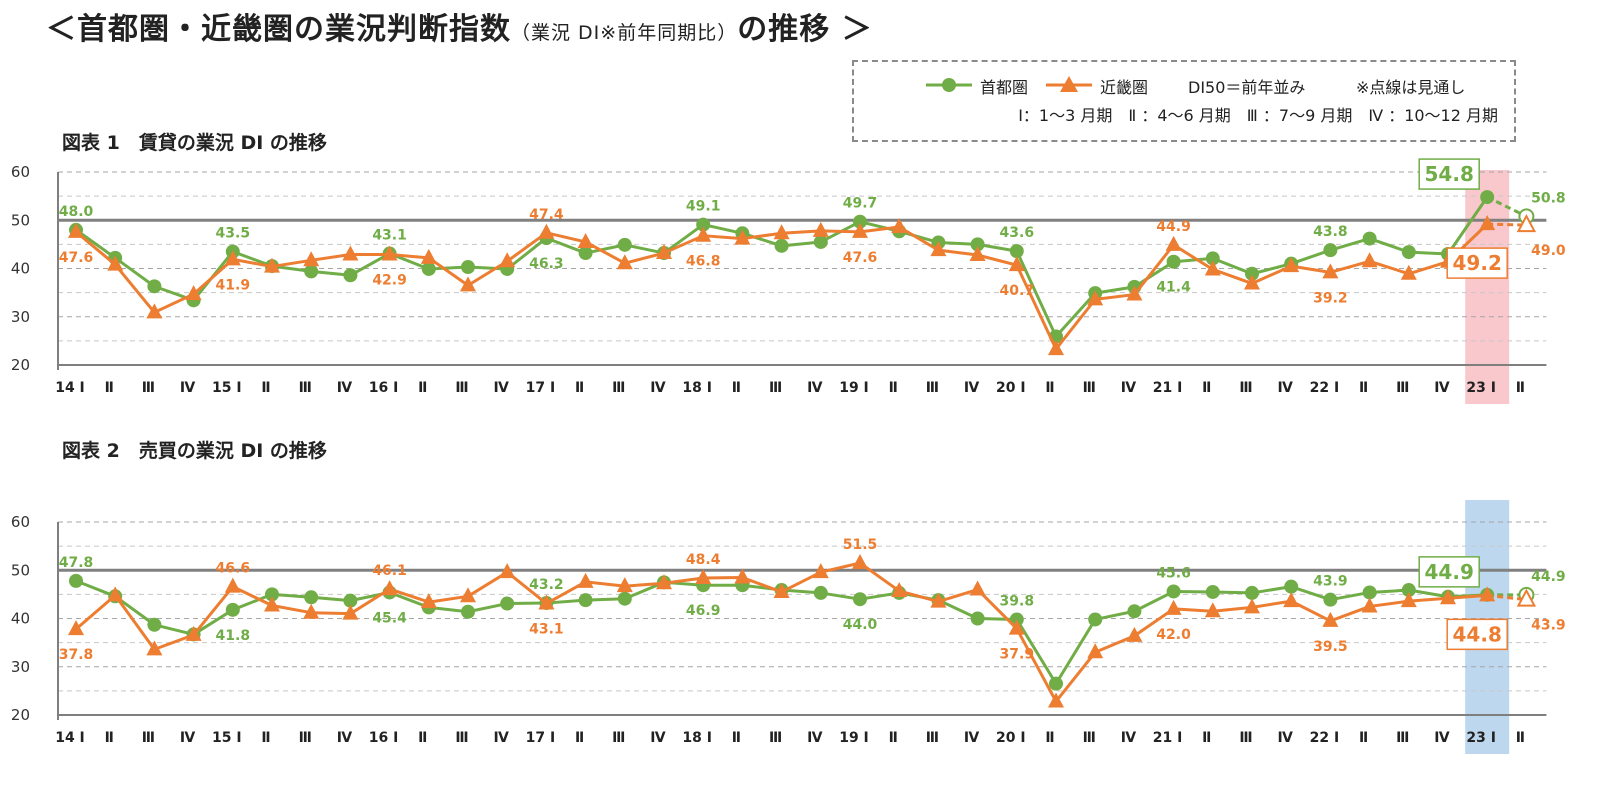 Image resolution: width=1607 pixels, height=785 pixels. I want to click on x-tick-label: 18 Ⅰ, so click(697, 738).